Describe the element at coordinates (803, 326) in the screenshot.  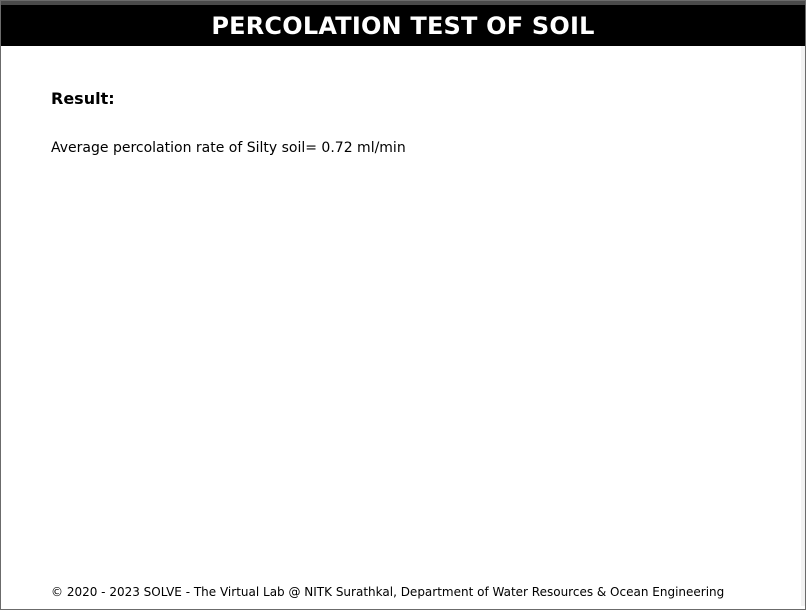
I see `scrollbar` at that location.